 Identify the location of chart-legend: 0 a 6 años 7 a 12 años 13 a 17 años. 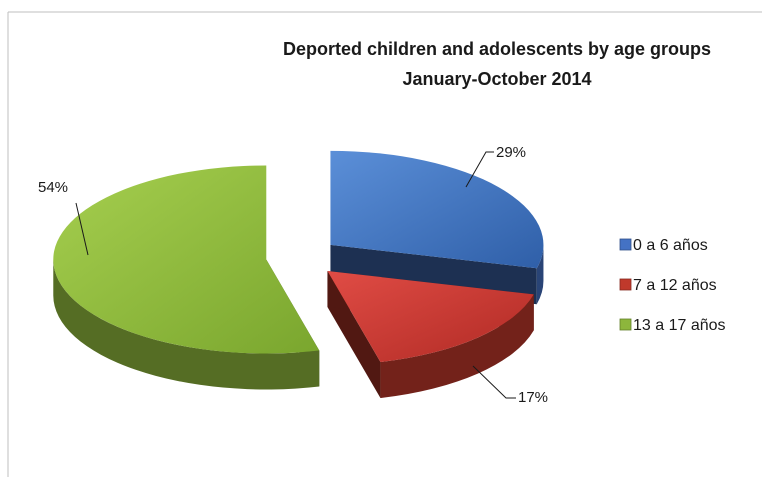
(672, 285).